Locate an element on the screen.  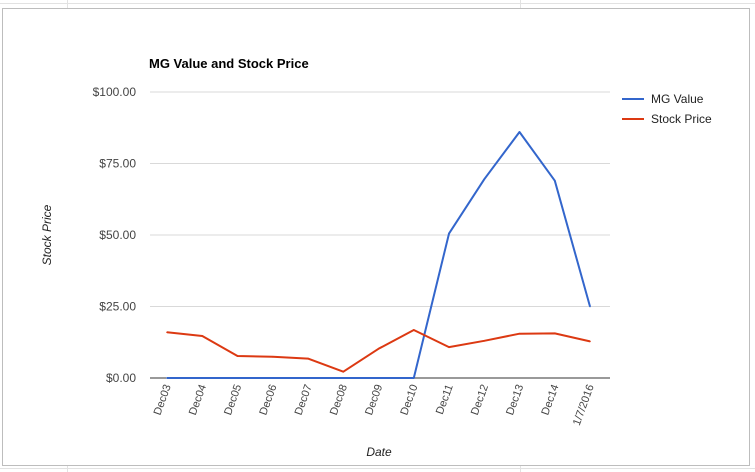
x-tick-label: Dec10 is located at coordinates (409, 400).